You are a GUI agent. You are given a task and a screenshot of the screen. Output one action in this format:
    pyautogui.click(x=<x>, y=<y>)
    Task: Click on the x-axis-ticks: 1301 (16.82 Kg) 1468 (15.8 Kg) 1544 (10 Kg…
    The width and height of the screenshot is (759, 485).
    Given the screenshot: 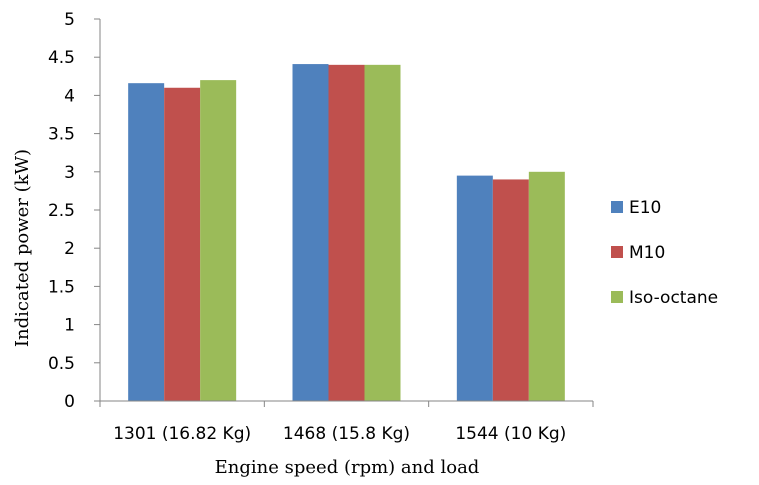 What is the action you would take?
    pyautogui.click(x=346, y=422)
    